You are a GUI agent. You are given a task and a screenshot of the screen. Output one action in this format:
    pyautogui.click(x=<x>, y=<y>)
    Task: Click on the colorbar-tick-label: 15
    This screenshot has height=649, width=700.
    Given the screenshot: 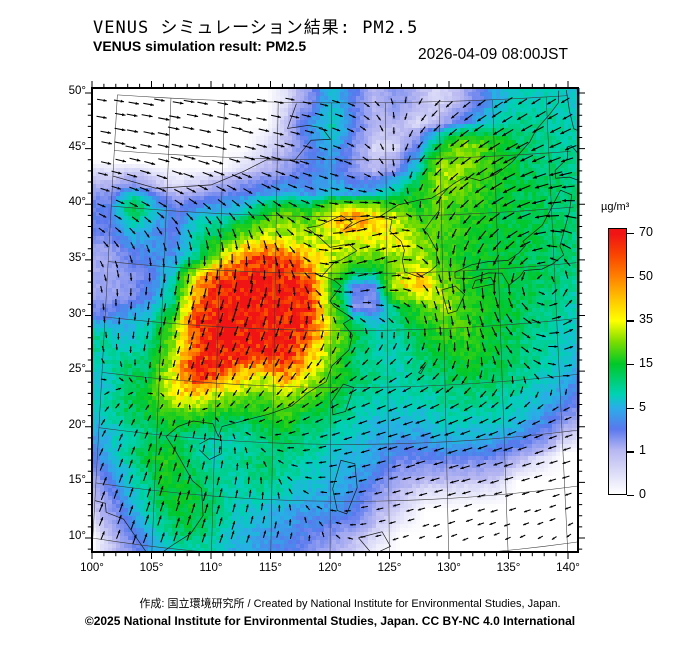 What is the action you would take?
    pyautogui.click(x=646, y=363)
    